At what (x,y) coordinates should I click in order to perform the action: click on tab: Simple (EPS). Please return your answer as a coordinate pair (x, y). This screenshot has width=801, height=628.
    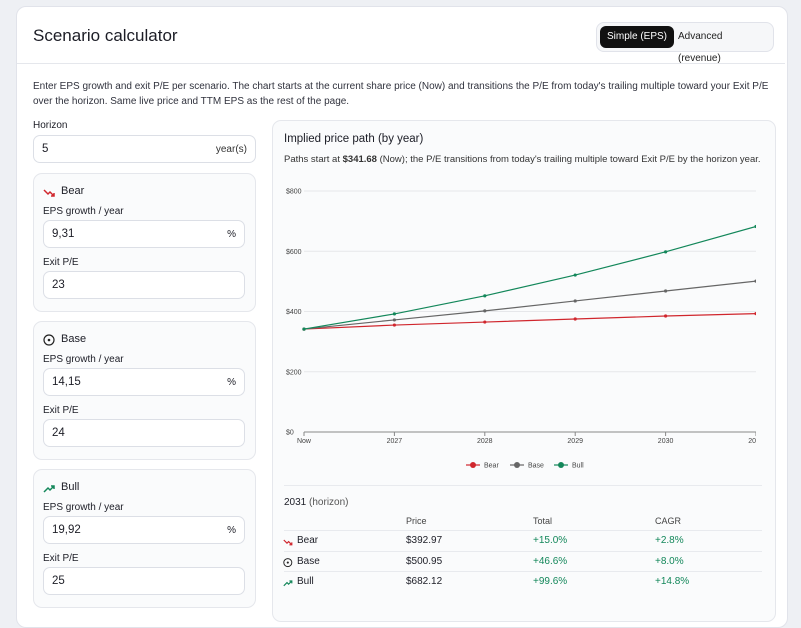
    Looking at the image, I should click on (637, 37).